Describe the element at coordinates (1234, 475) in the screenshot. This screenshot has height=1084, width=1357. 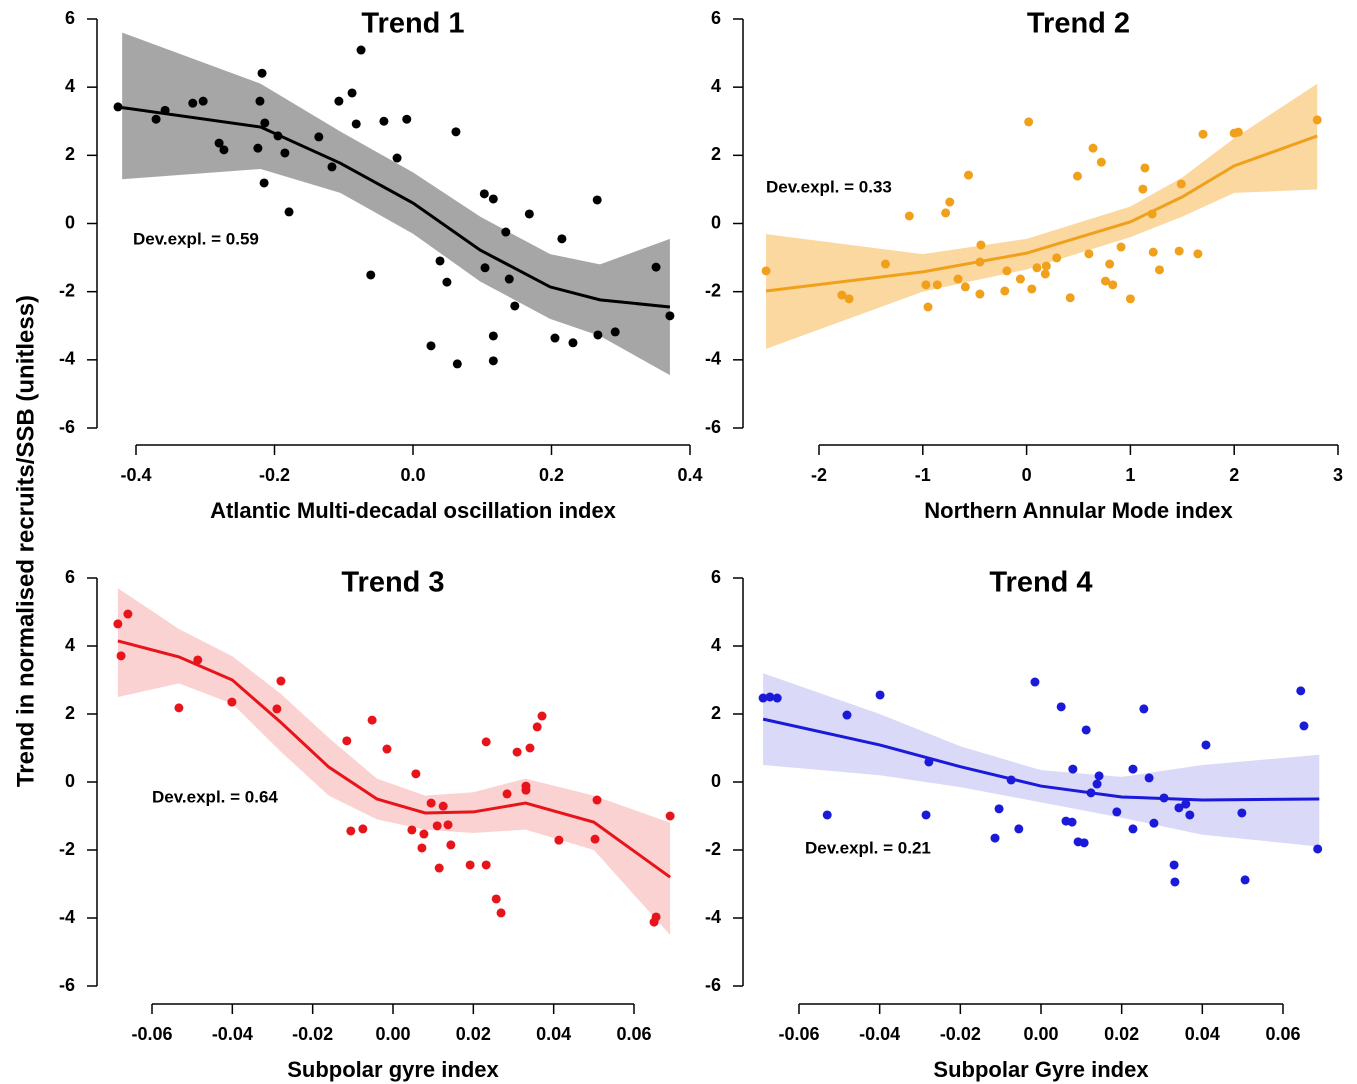
I see `x-tick-label: 2` at that location.